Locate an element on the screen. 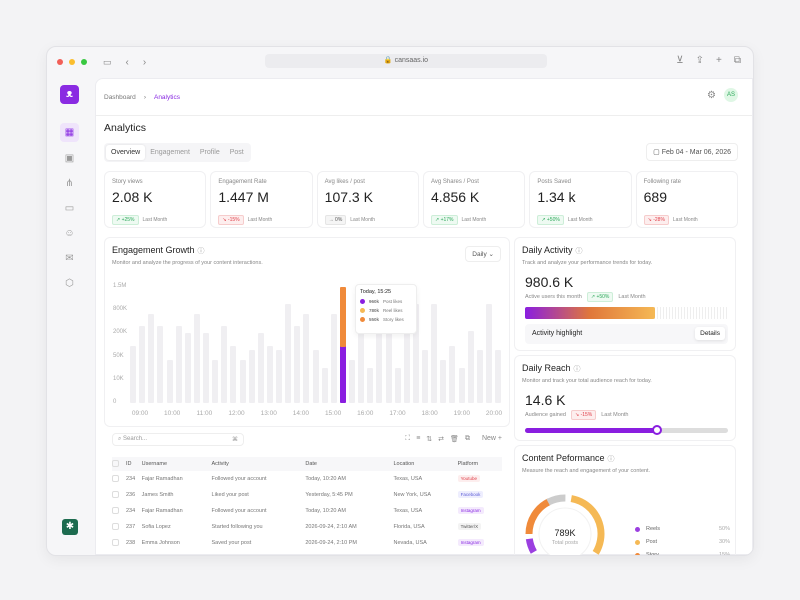  swap-icon: ⇄ is located at coordinates (441, 439).